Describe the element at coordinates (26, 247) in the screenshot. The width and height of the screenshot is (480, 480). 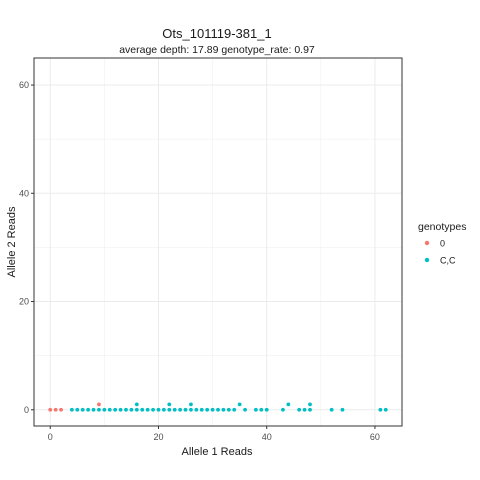
I see `y-axis: 0 20 40 60` at that location.